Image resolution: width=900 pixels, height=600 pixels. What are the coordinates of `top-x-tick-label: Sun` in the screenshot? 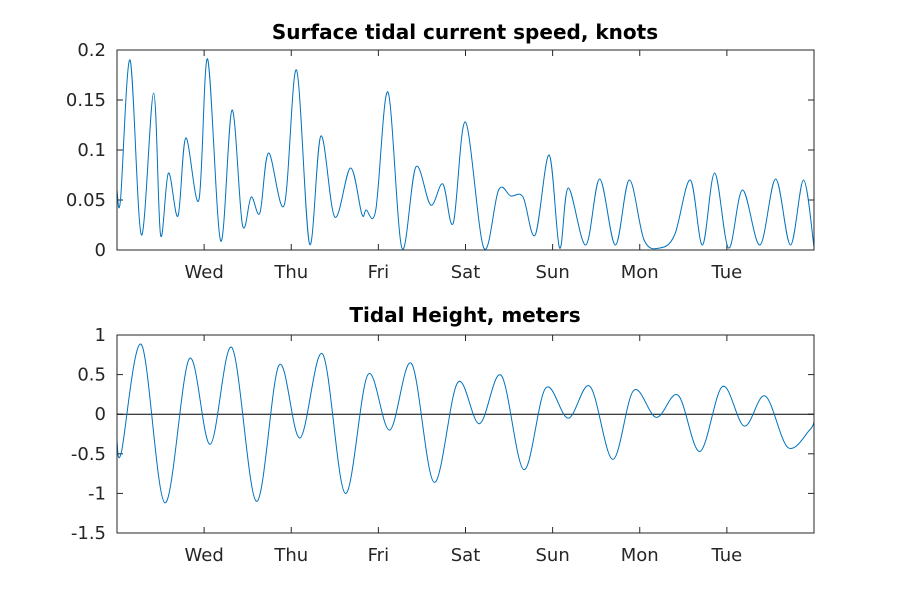 It's located at (553, 272).